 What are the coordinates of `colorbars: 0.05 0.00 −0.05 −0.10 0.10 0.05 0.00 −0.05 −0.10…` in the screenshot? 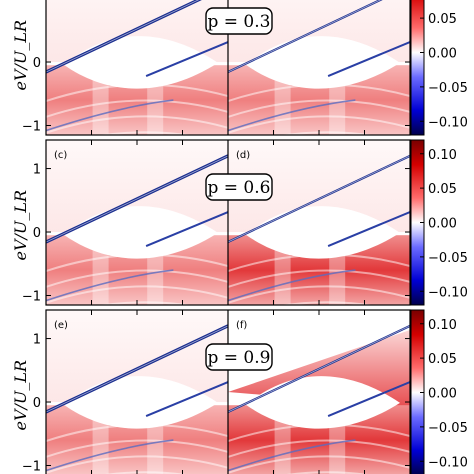 It's located at (439, 237).